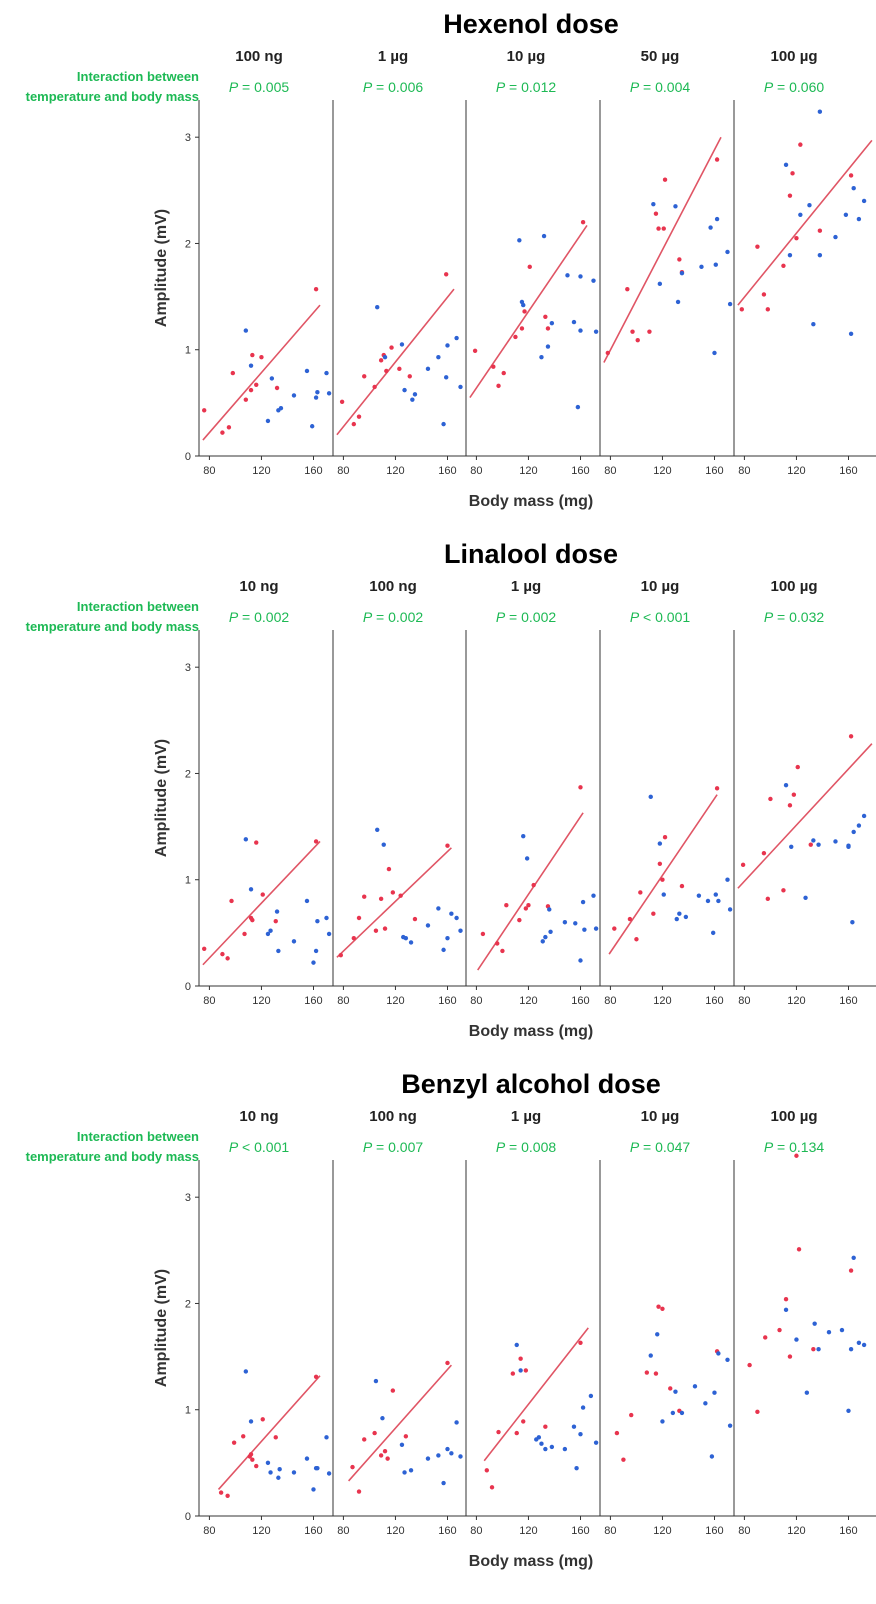 The width and height of the screenshot is (876, 1604). I want to click on dose-label: 100 ng, so click(259, 56).